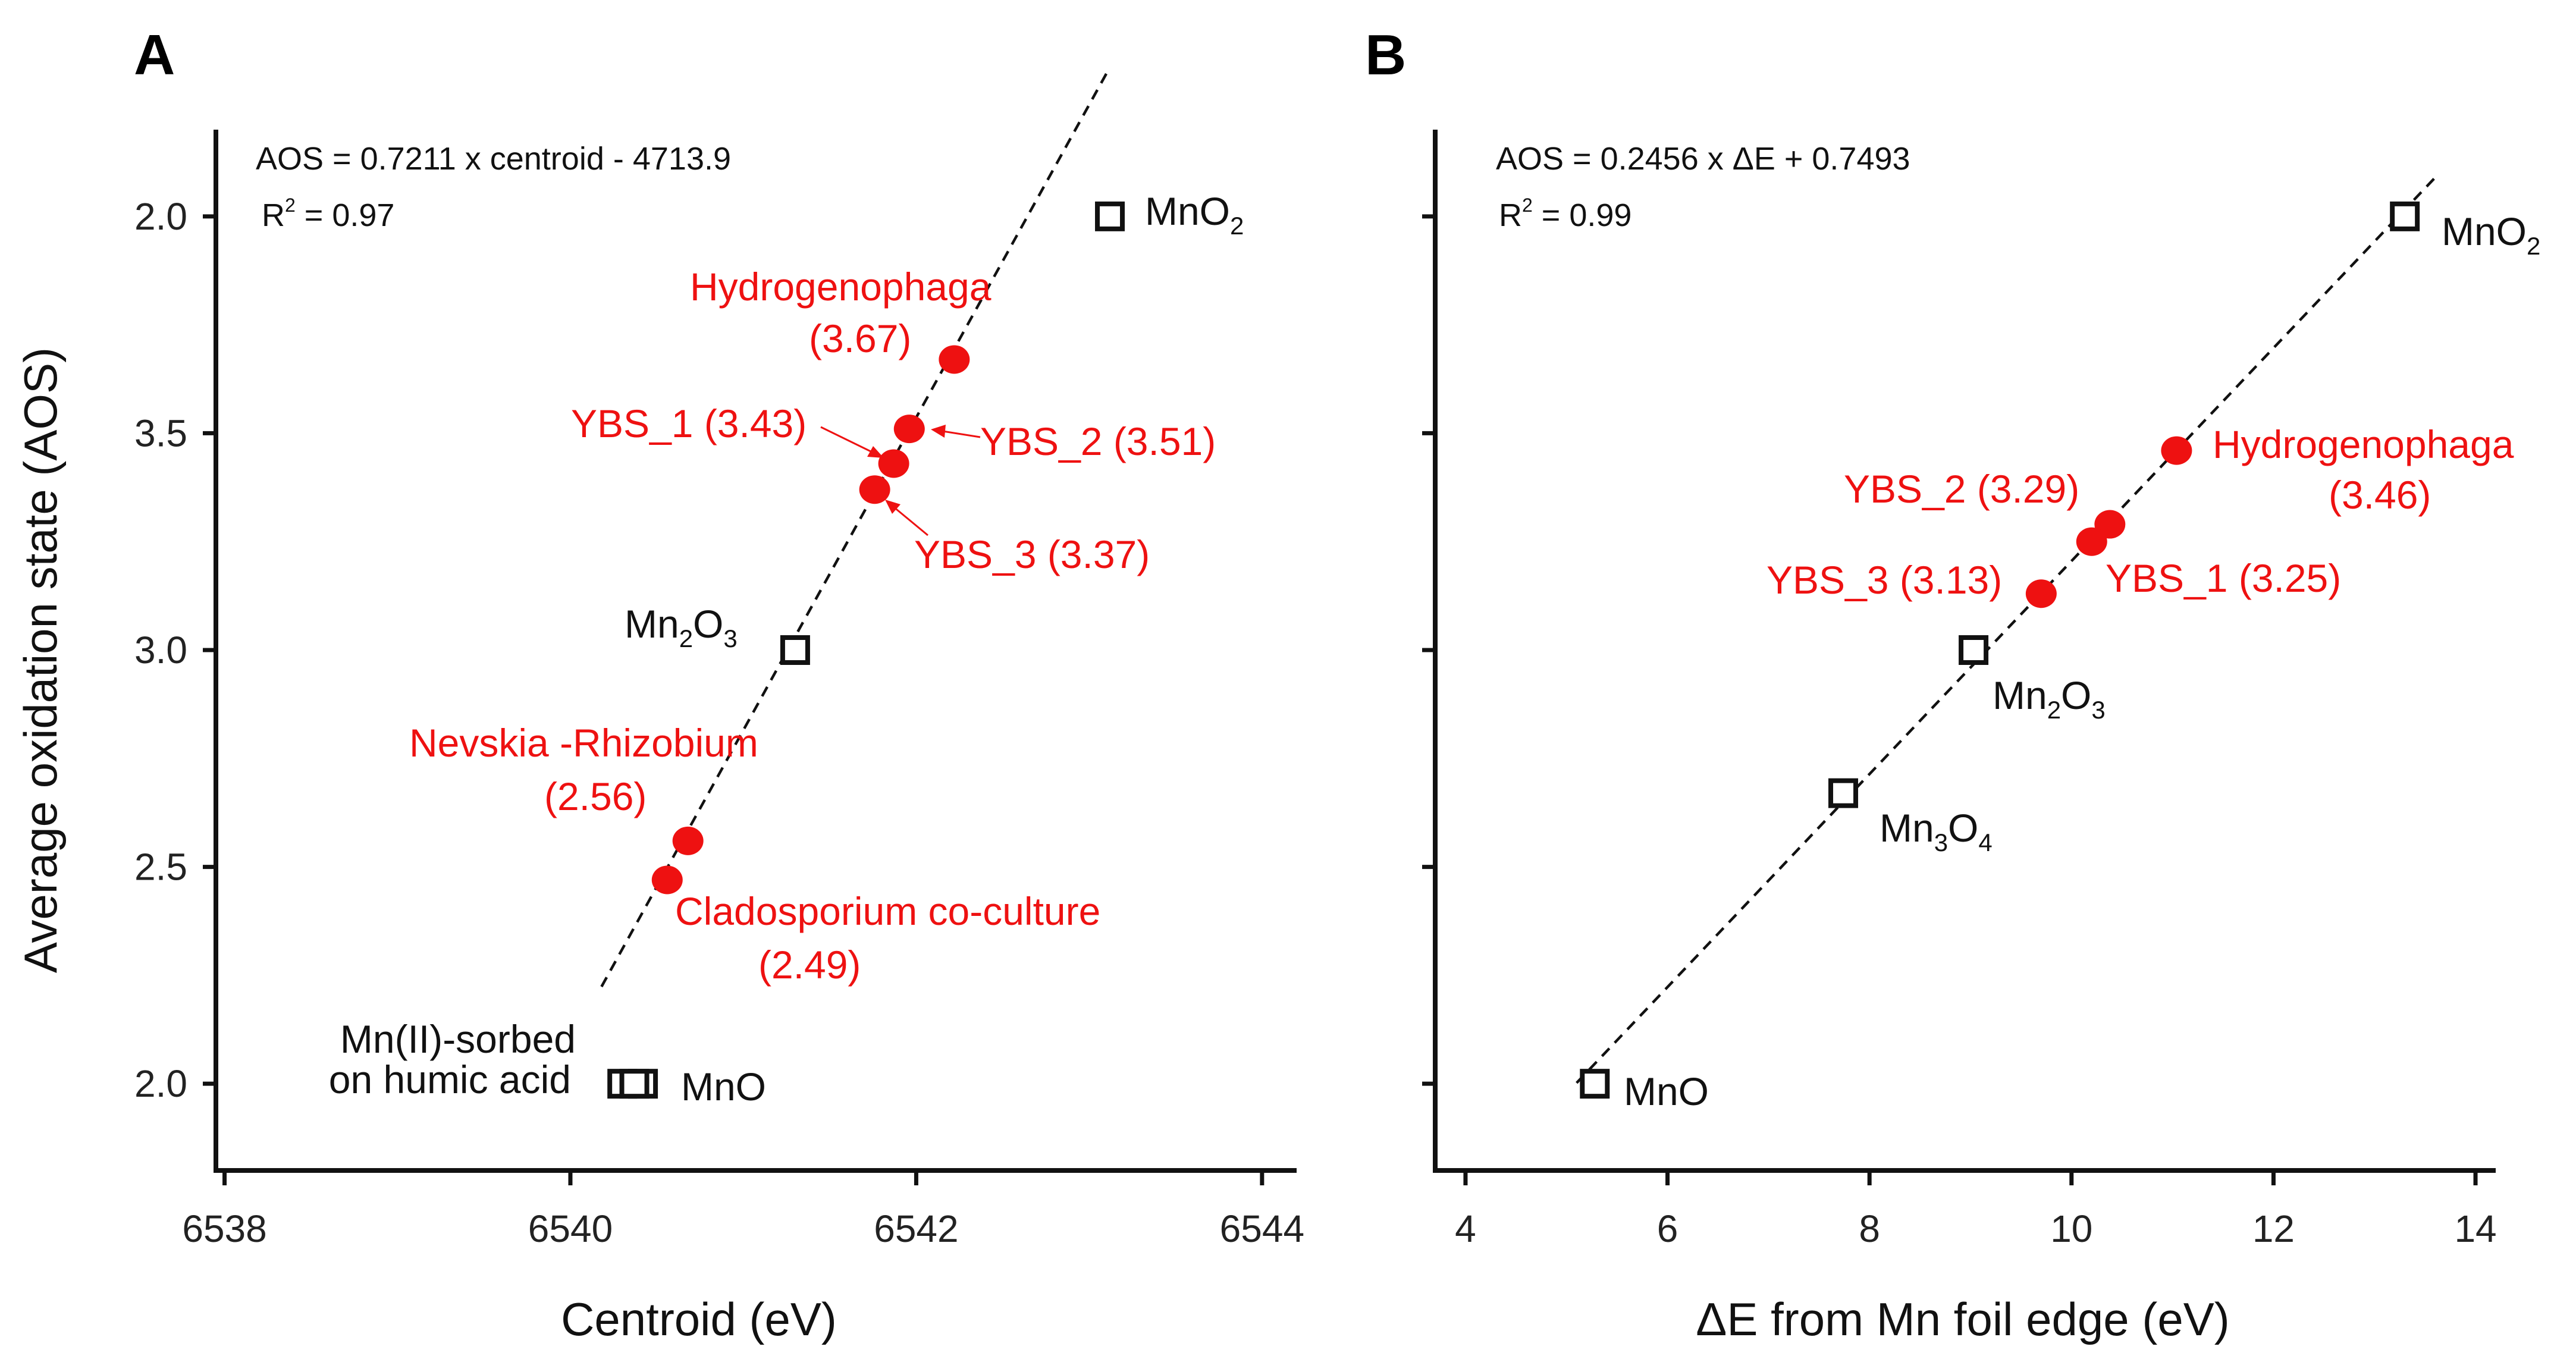  I want to click on panel-a-marker-mno2, so click(1110, 216).